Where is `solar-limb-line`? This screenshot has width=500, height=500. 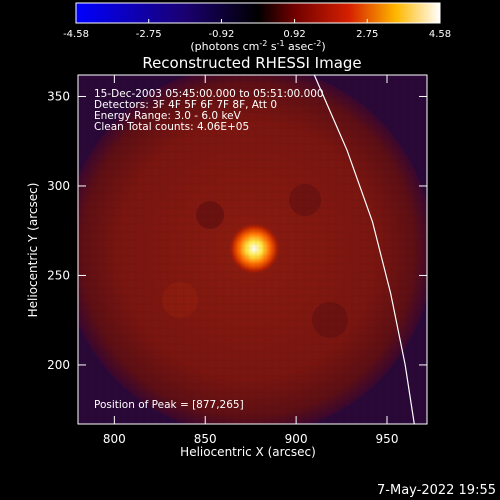 solar-limb-line is located at coordinates (364, 249).